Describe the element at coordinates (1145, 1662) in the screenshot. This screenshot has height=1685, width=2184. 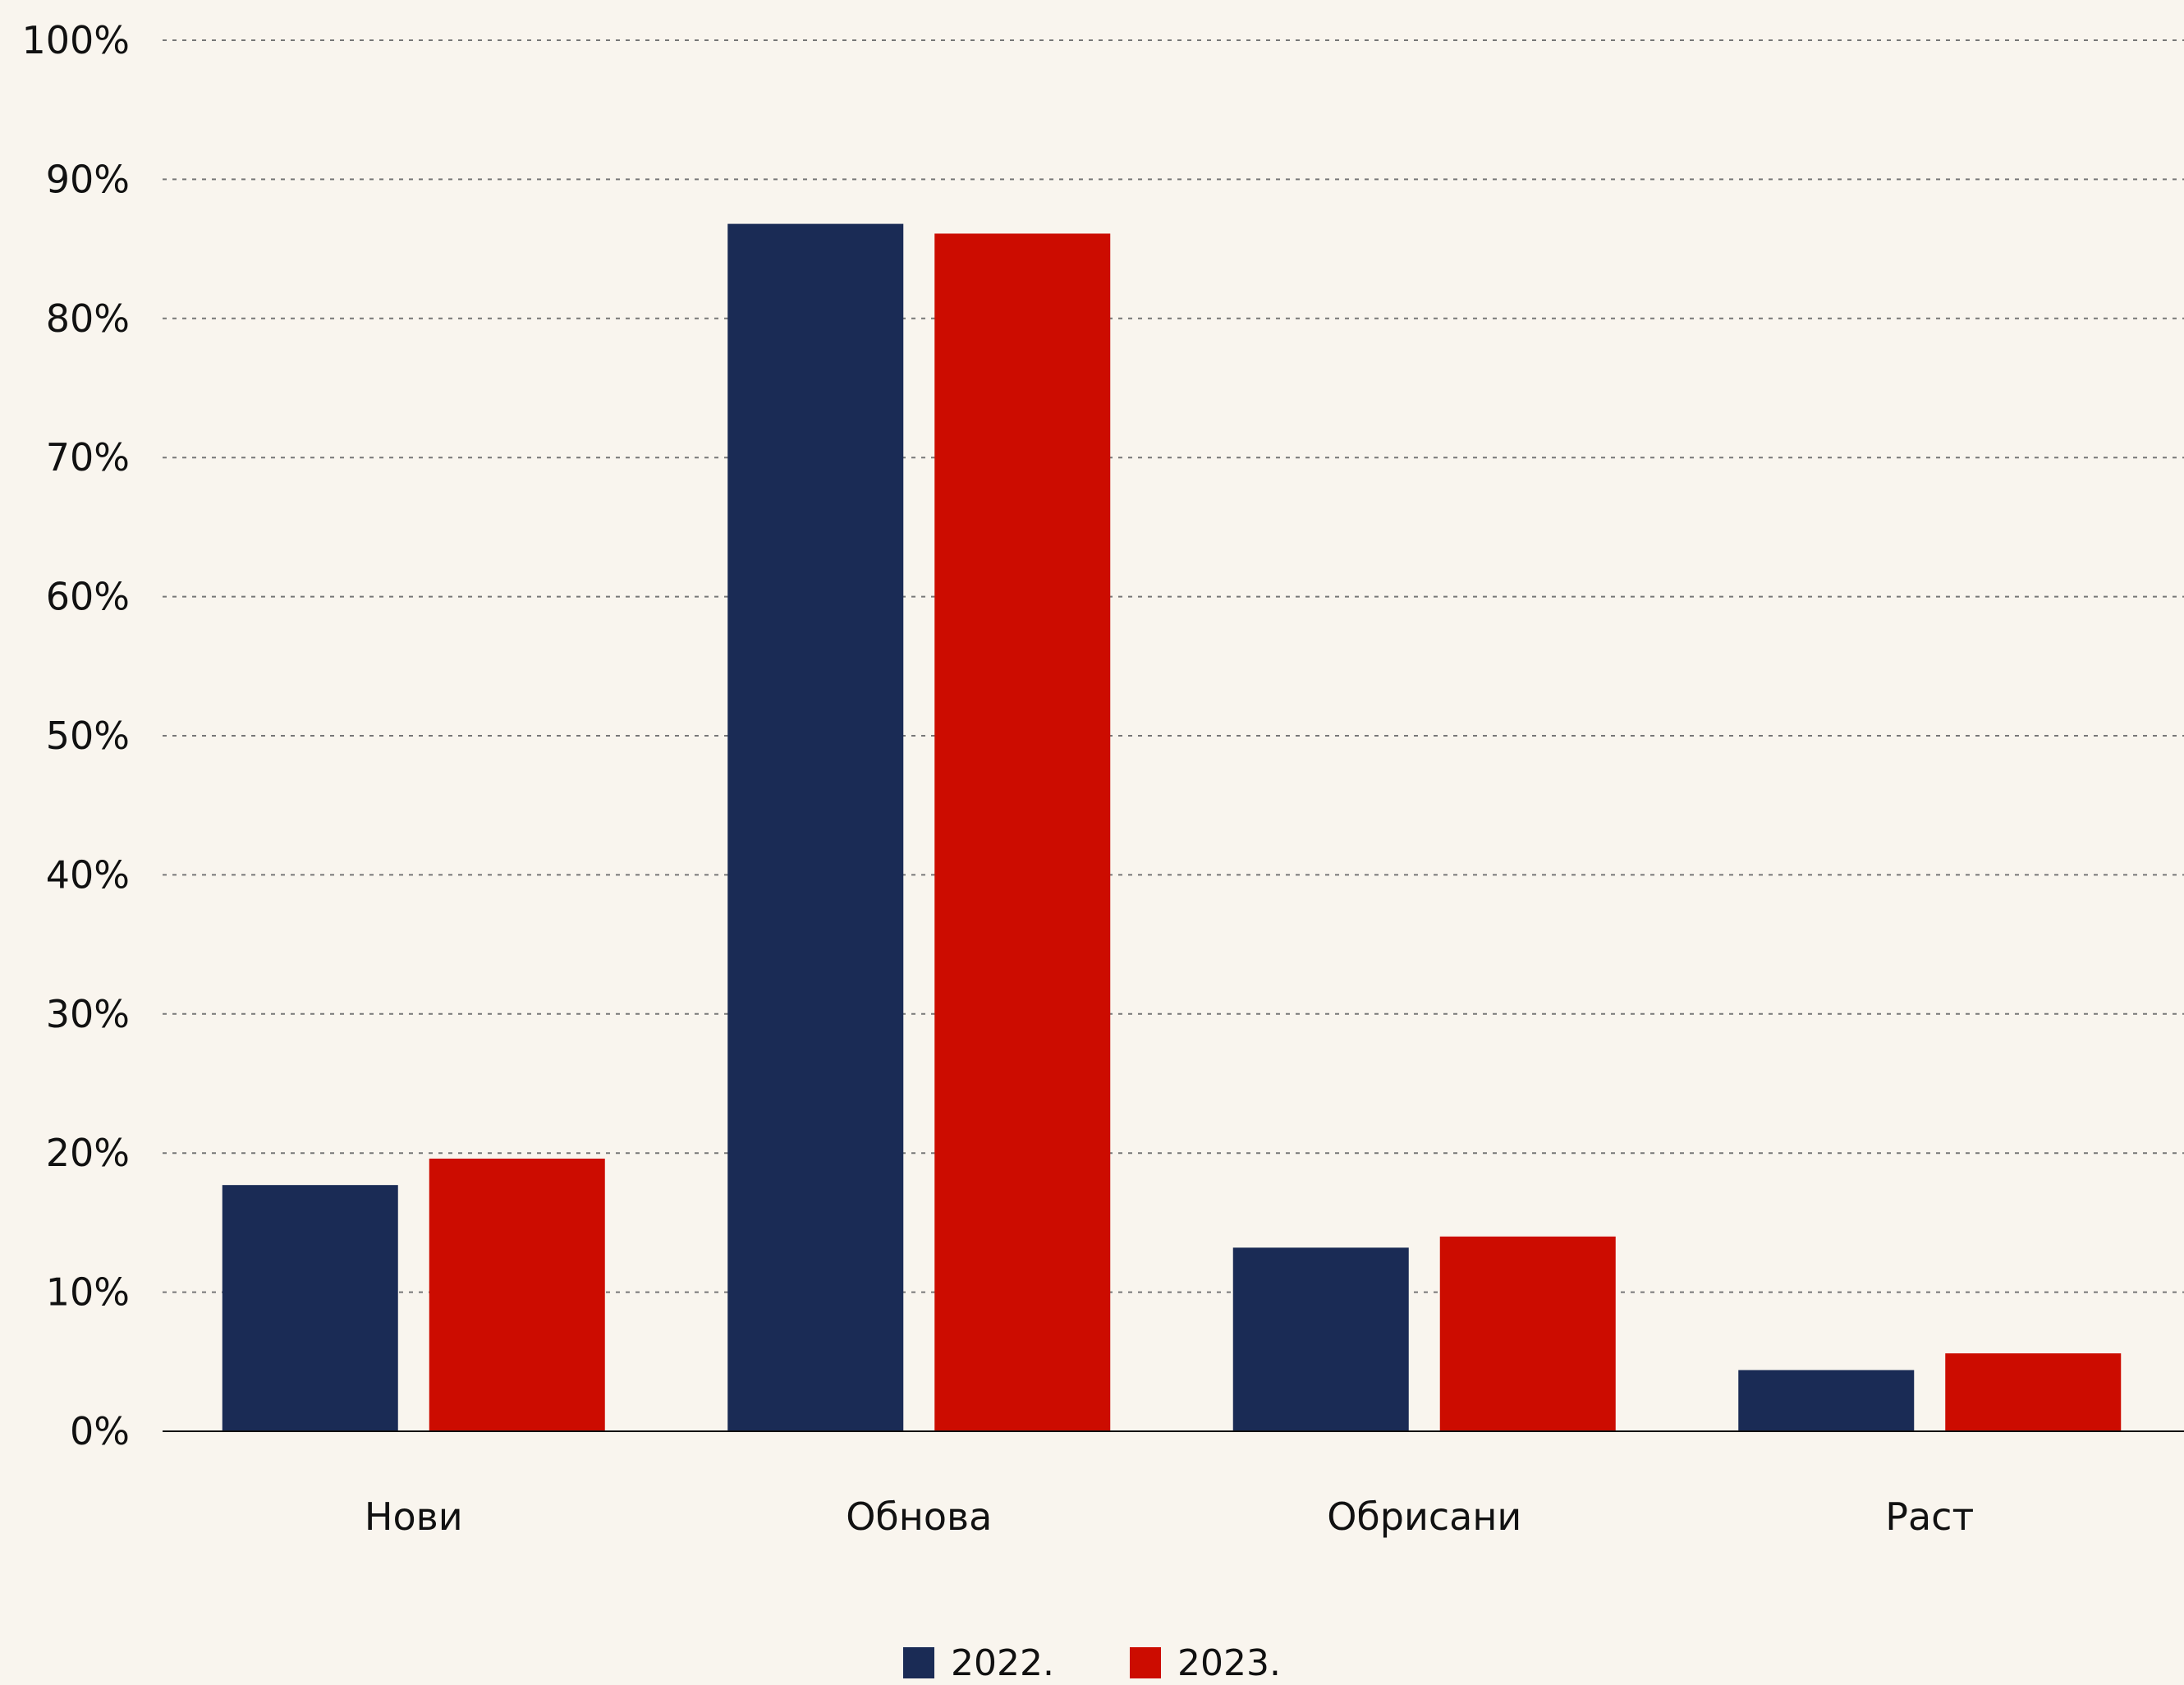
I see `legend-swatch-2023` at that location.